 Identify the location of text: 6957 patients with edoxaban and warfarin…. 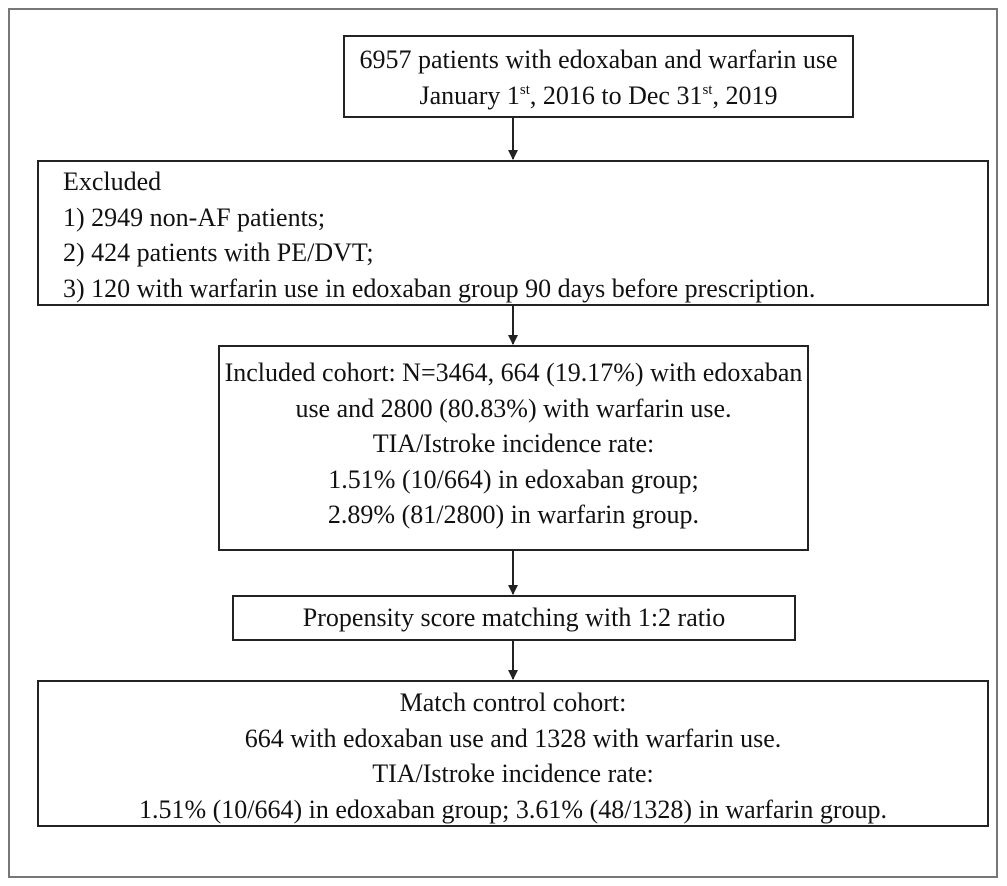
(598, 59).